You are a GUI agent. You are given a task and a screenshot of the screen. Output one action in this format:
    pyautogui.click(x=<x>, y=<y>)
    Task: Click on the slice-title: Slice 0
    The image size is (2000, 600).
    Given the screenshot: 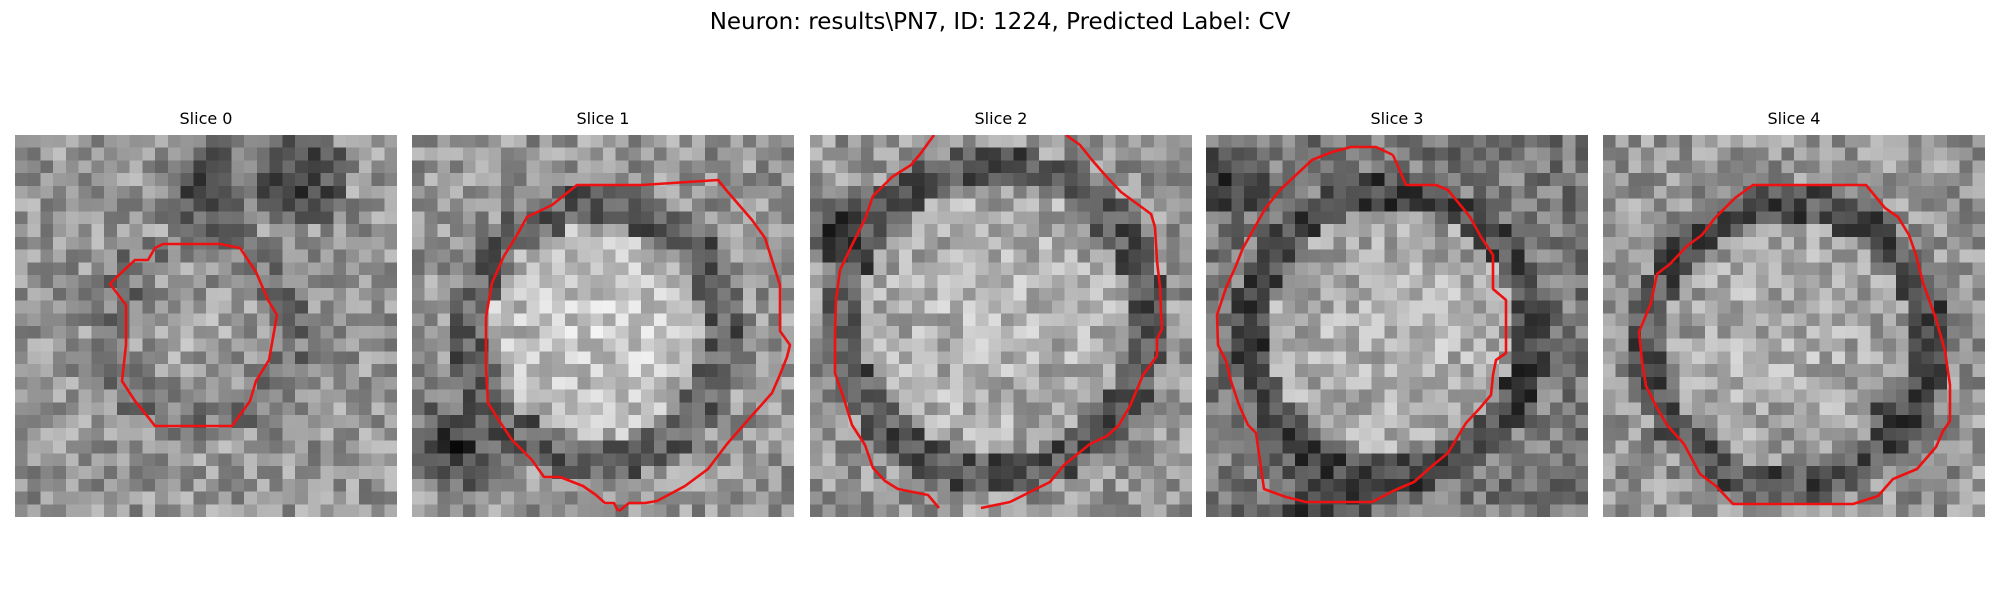 What is the action you would take?
    pyautogui.click(x=206, y=118)
    